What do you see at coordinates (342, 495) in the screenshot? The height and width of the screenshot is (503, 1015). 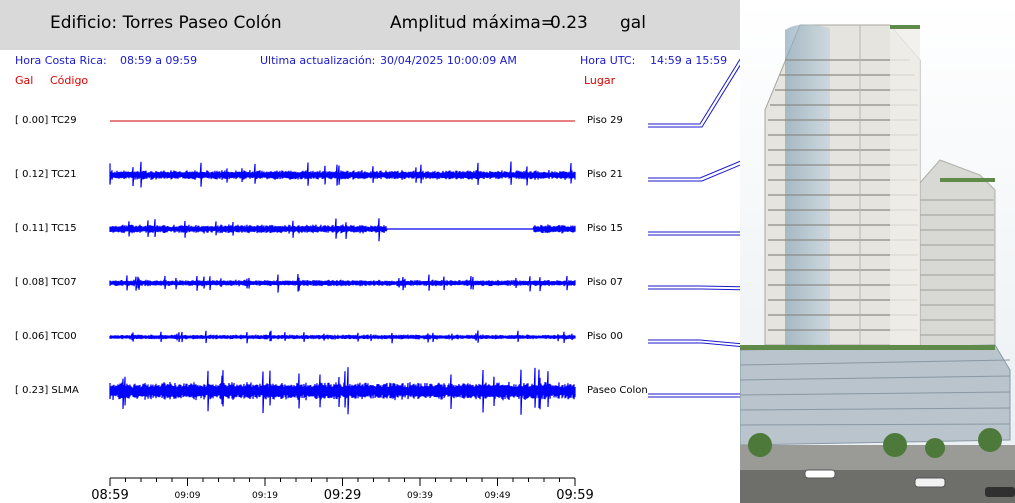 I see `time-tick-label-3: 09:29` at bounding box center [342, 495].